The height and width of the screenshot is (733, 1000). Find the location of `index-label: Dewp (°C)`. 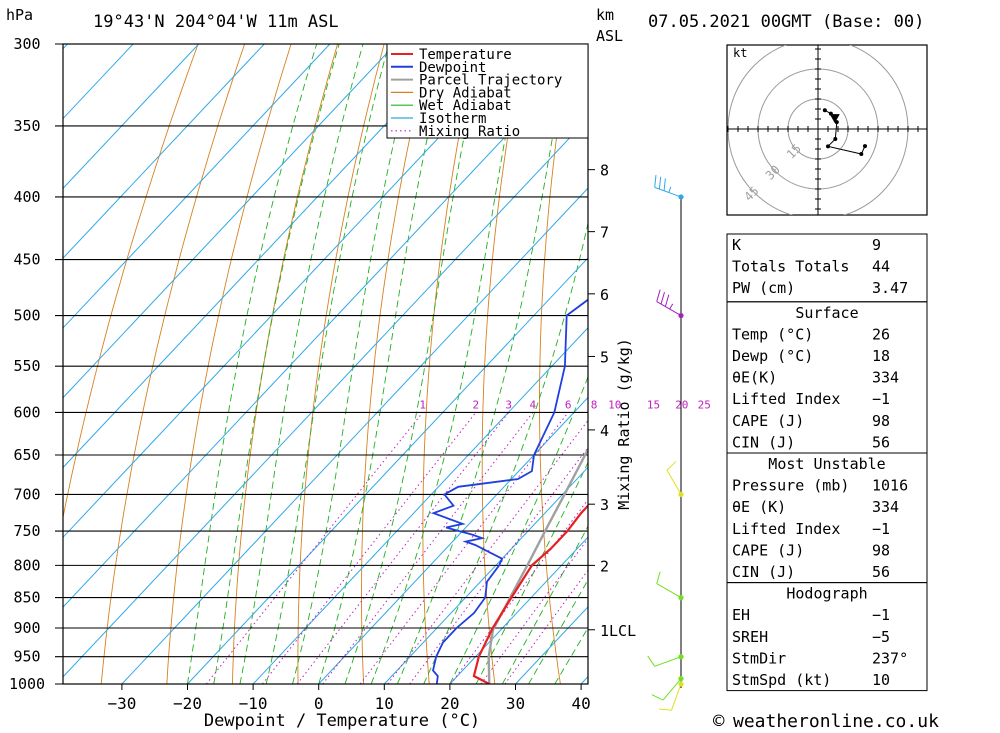

index-label: Dewp (°C) is located at coordinates (772, 356).